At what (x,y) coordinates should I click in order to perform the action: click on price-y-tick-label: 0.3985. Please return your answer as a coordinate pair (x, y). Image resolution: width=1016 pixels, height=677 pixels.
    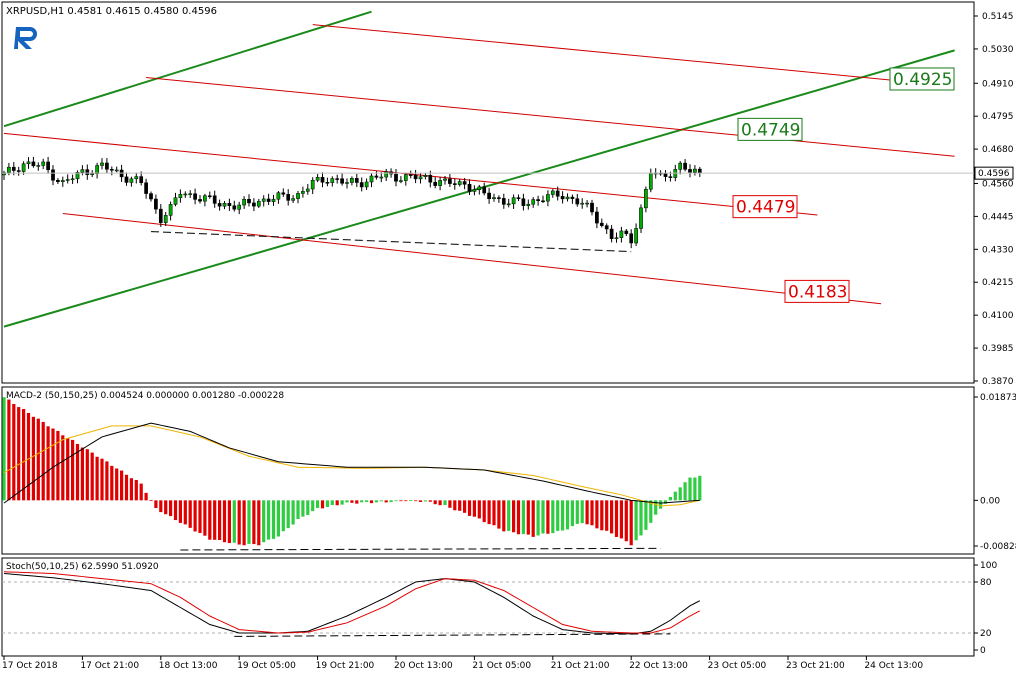
    Looking at the image, I should click on (998, 349).